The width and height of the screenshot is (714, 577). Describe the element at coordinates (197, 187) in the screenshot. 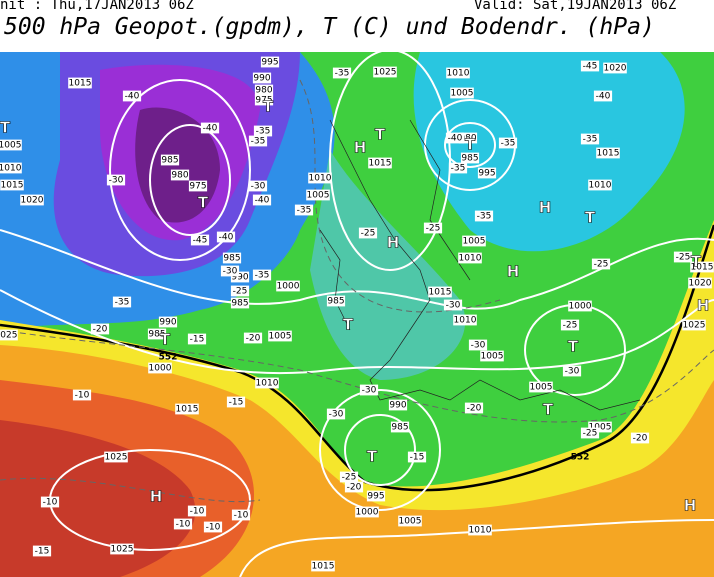

I see `isobar-label: 975` at that location.